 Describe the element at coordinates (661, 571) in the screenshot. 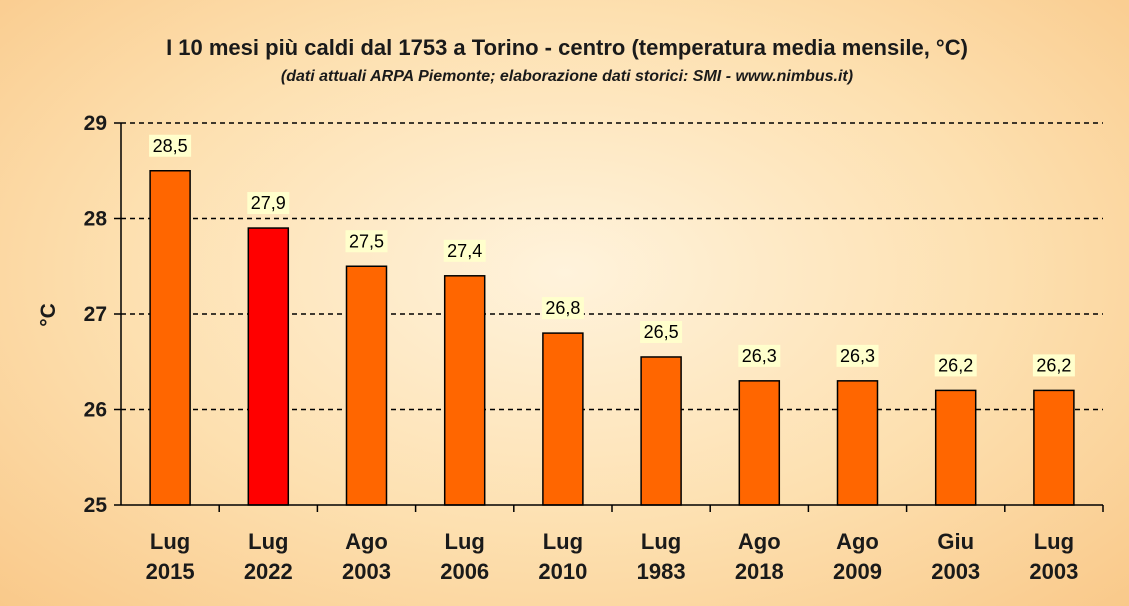

I see `x-tick-label-year: 1983` at that location.